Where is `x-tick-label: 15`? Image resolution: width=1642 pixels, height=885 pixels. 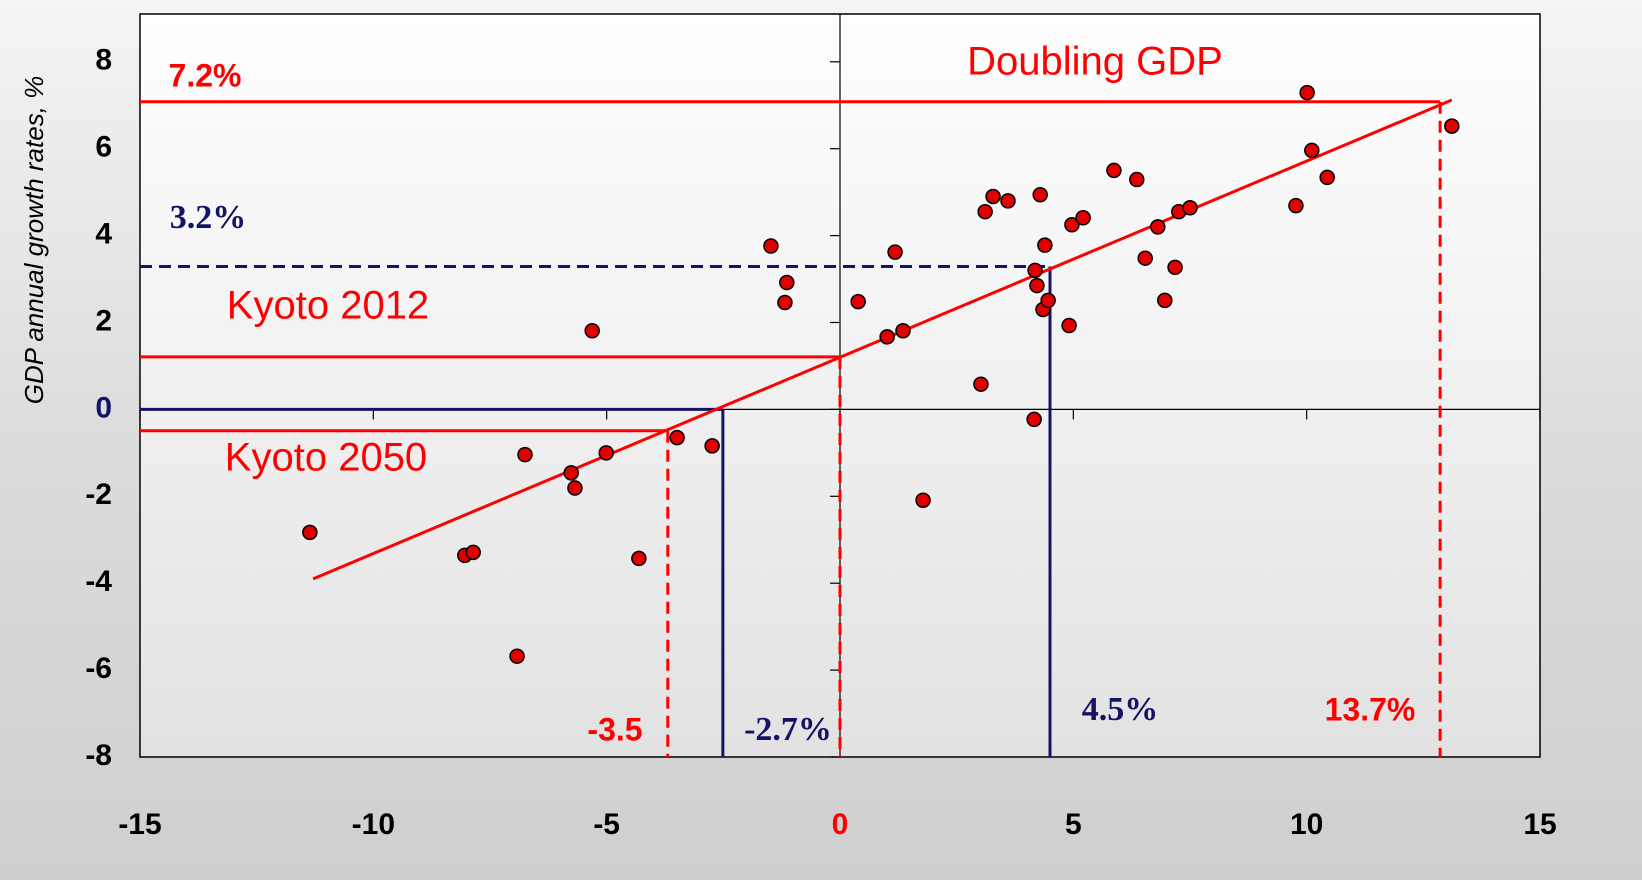
x-tick-label: 15 is located at coordinates (1539, 824).